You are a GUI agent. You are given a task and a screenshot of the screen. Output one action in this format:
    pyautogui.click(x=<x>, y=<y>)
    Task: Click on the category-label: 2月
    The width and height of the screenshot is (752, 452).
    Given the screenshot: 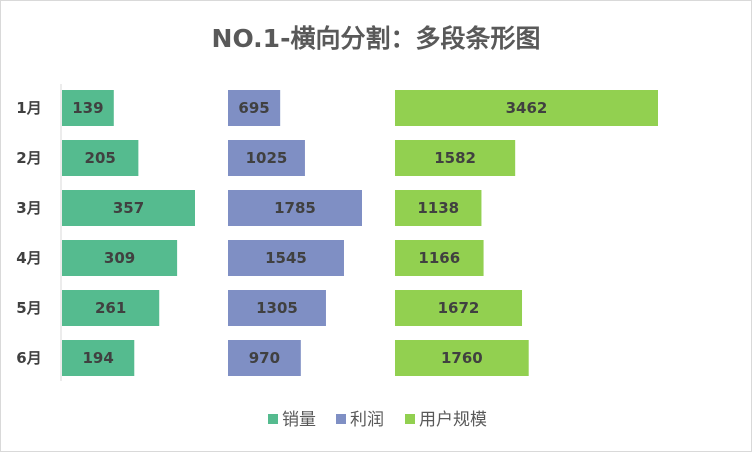 What is the action you would take?
    pyautogui.click(x=28, y=158)
    